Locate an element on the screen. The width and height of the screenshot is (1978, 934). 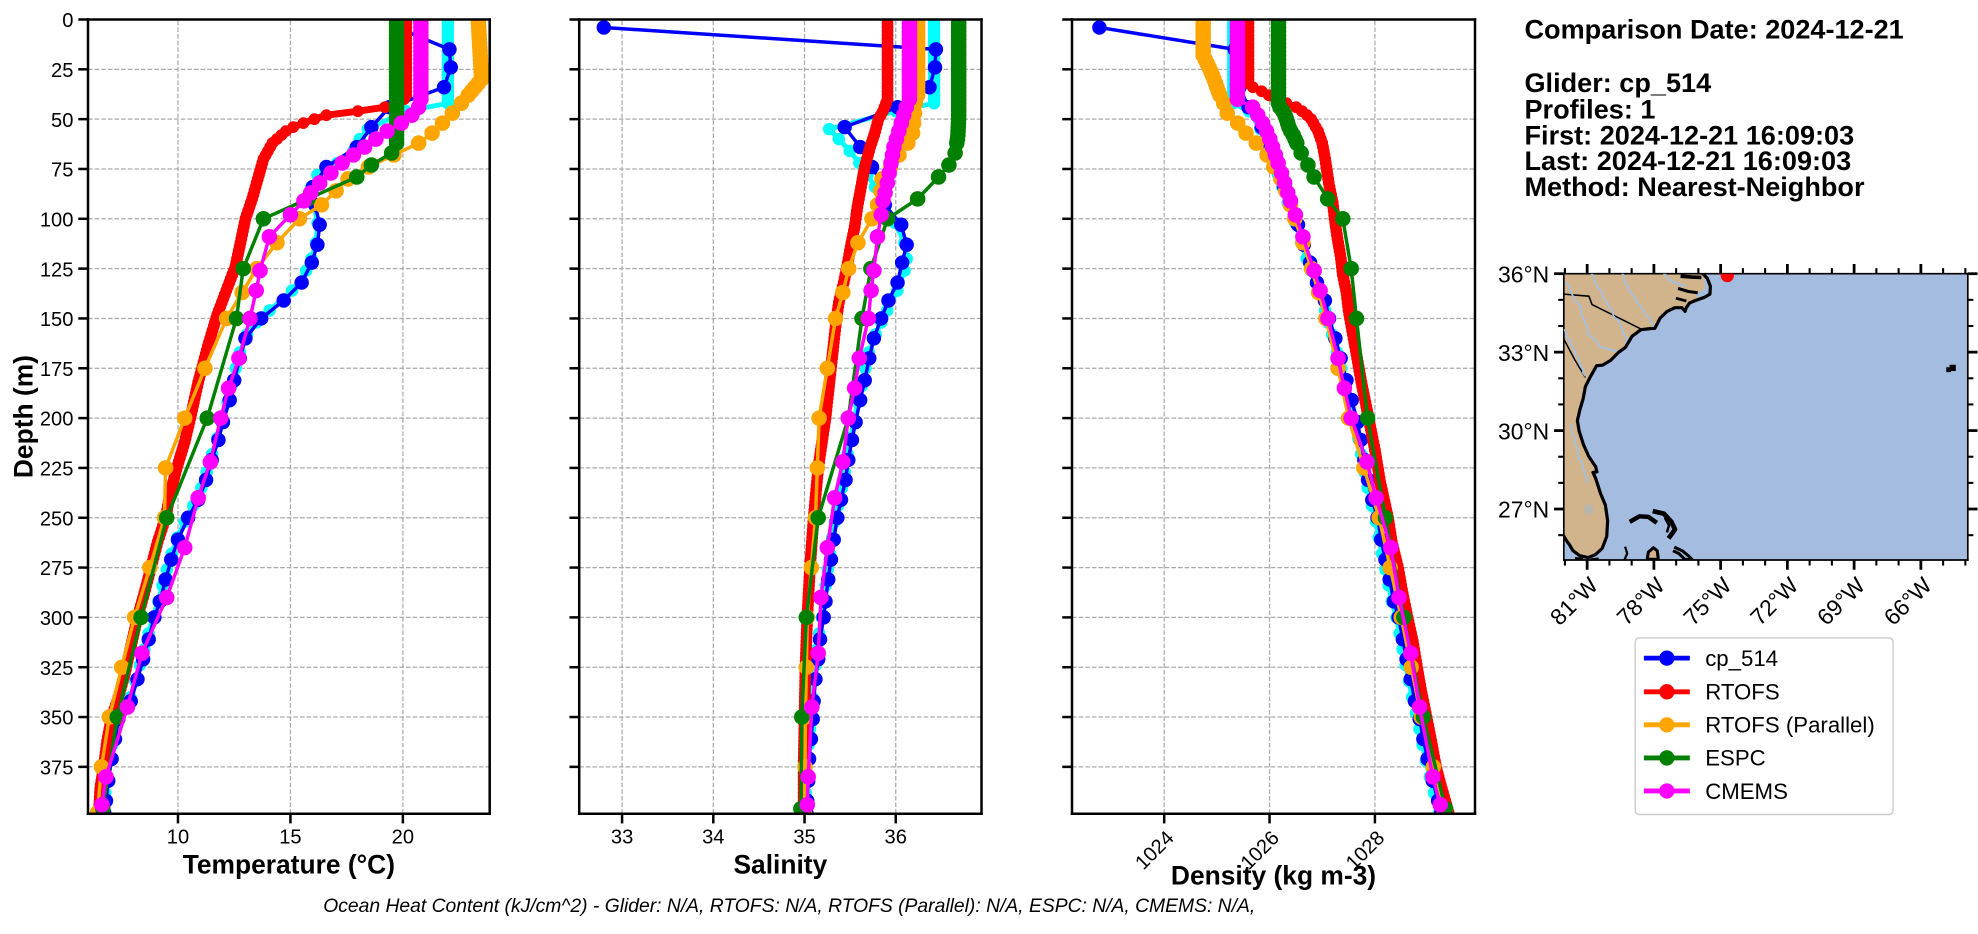
svg-text: RTOFS is located at coordinates (1742, 692).